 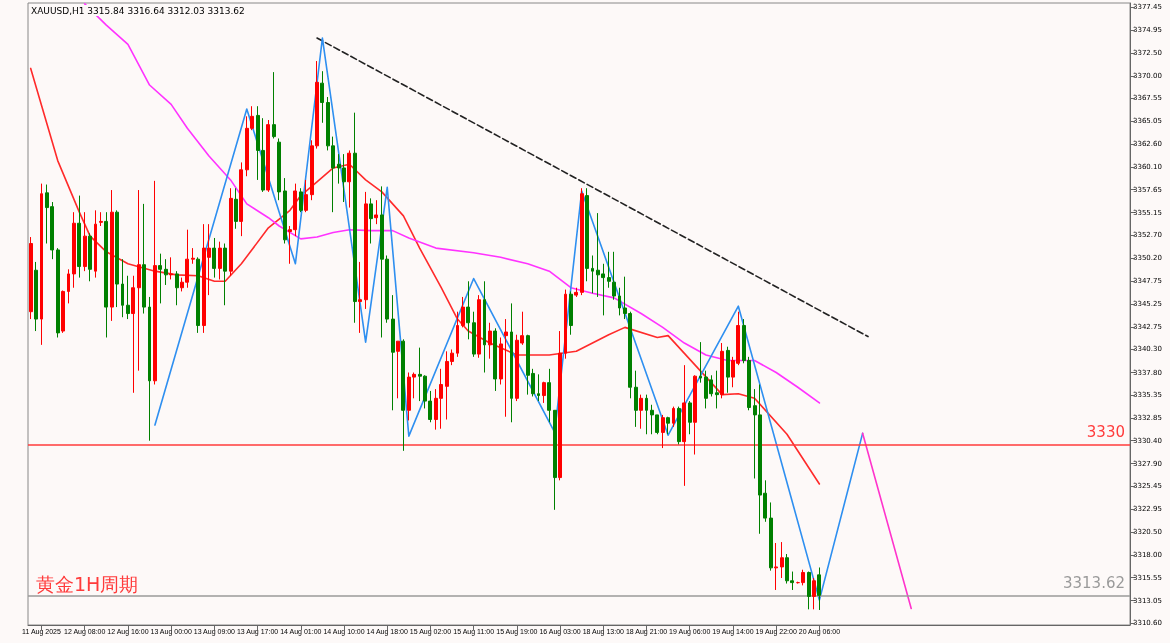 What do you see at coordinates (87, 583) in the screenshot?
I see `annotation: 黄金1H周期` at bounding box center [87, 583].